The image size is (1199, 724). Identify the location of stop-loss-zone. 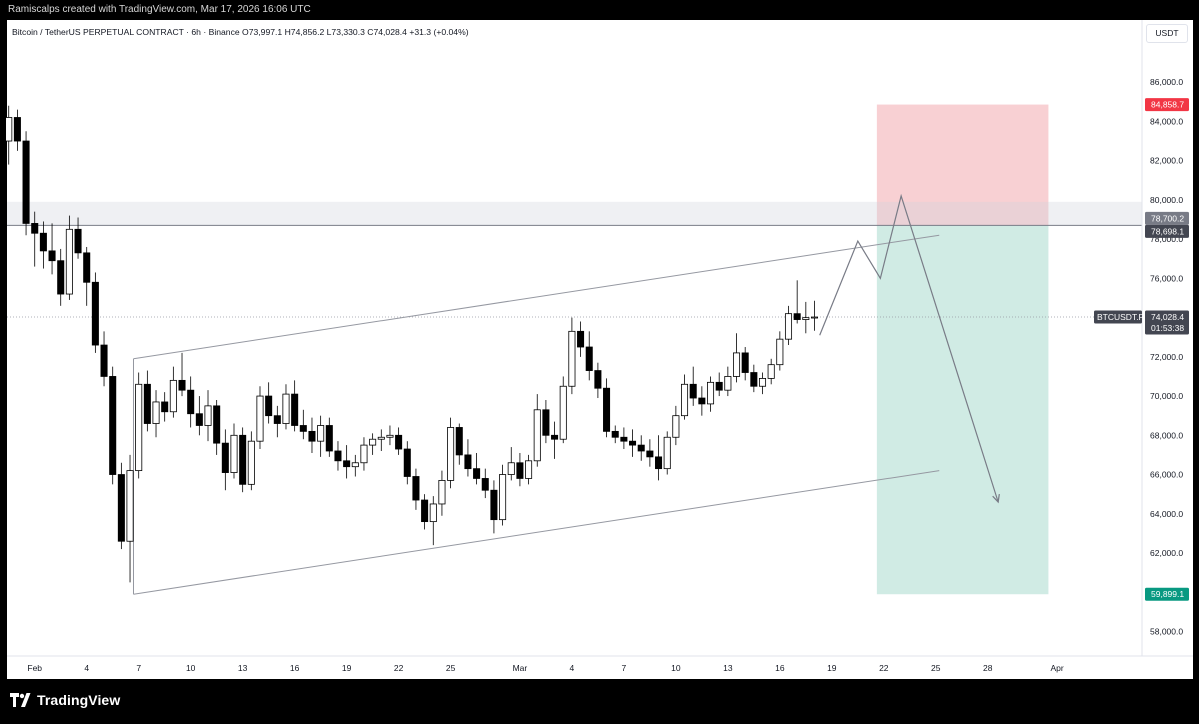
(962, 165).